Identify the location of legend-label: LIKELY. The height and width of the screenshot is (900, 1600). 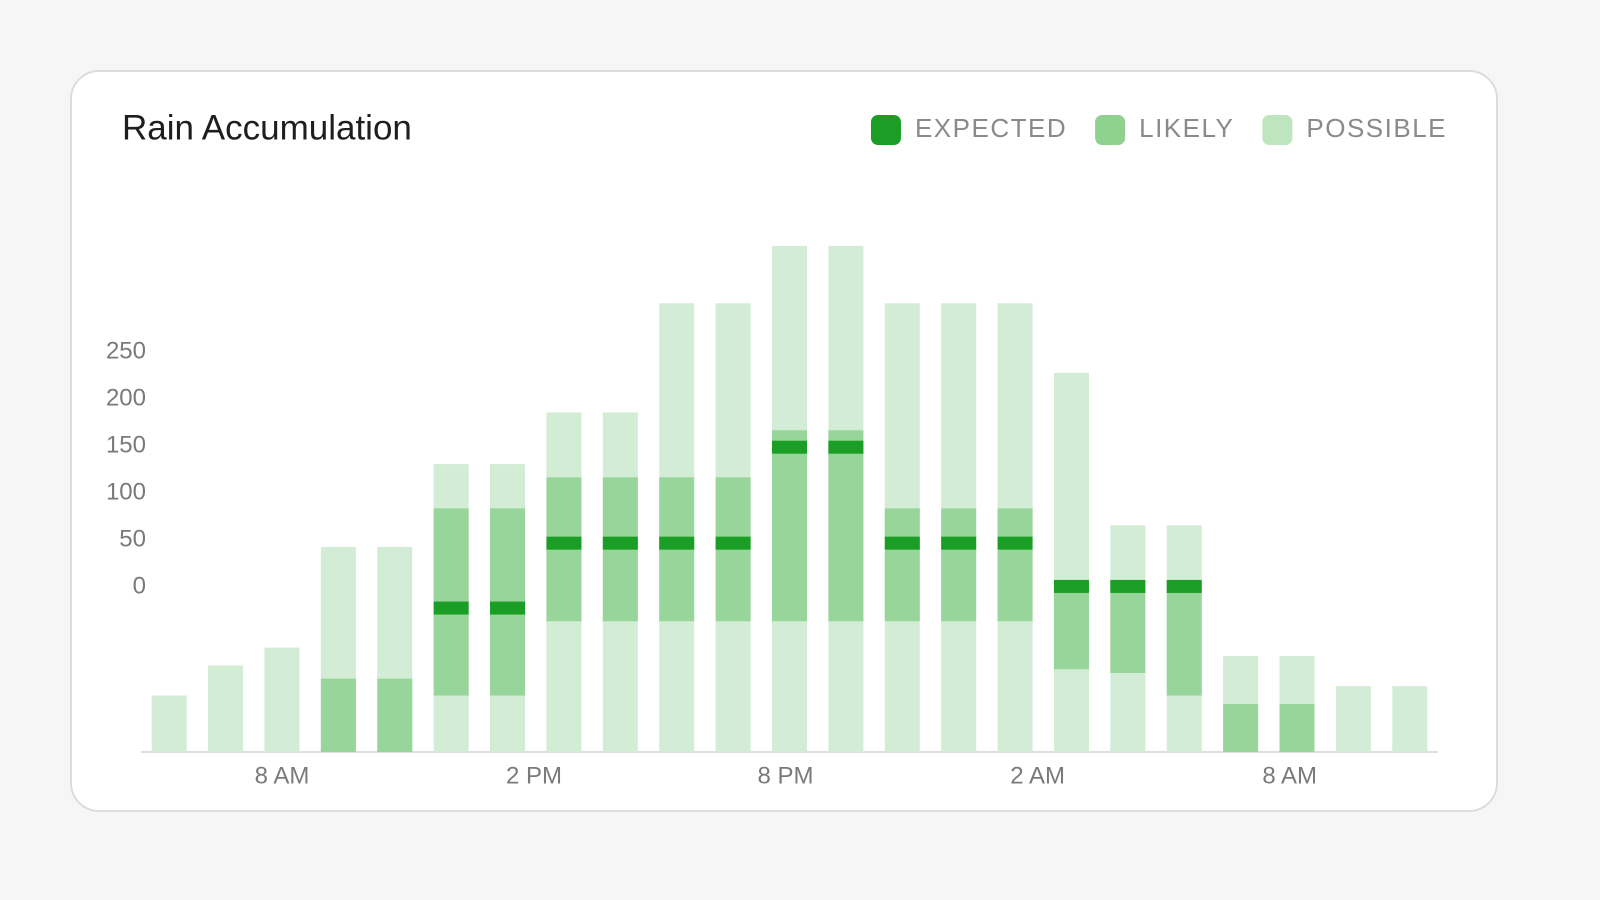
(1186, 128).